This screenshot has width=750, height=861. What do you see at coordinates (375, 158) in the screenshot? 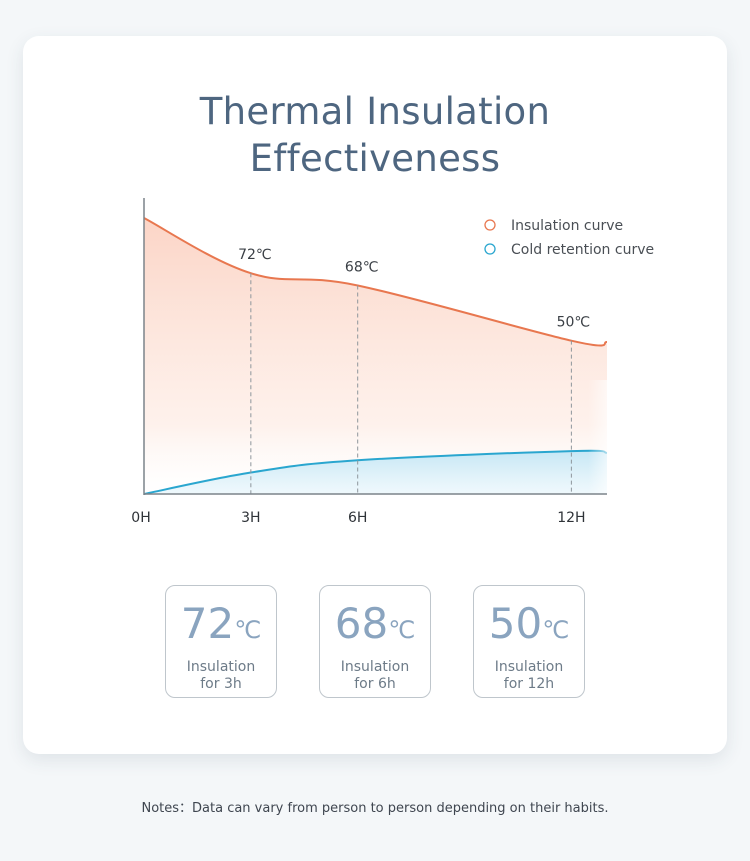
I see `title-line-2: Effectiveness` at bounding box center [375, 158].